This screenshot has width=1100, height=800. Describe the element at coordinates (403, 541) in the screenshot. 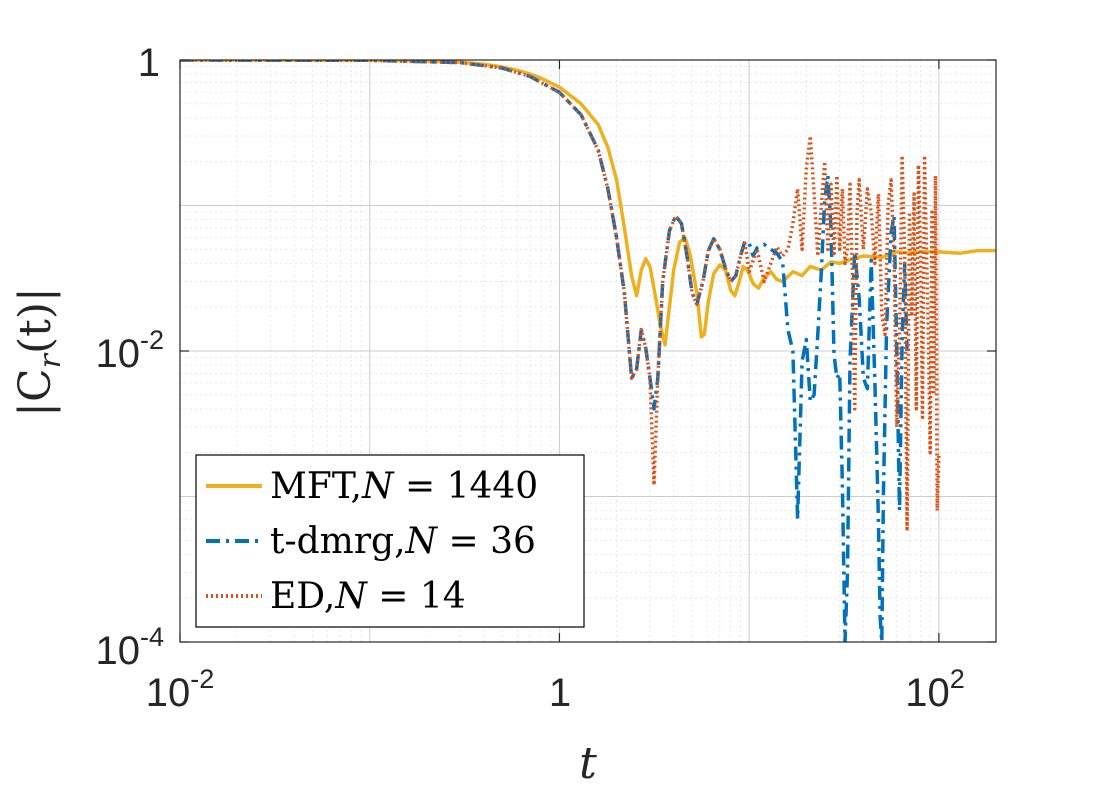

I see `legend-entry-tdmrg: t-dmrg,N = 36` at that location.